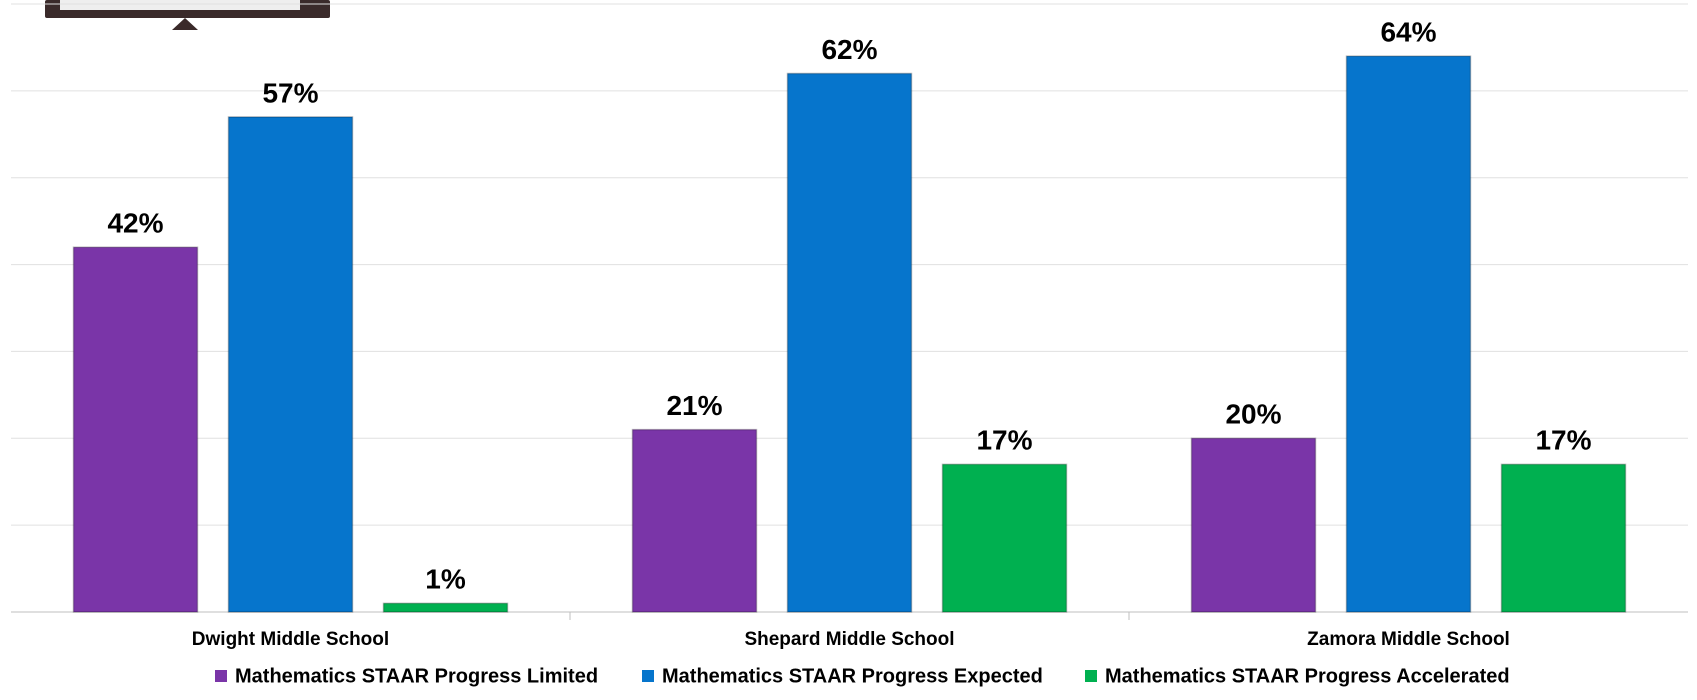 Image resolution: width=1697 pixels, height=700 pixels. Describe the element at coordinates (445, 579) in the screenshot. I see `value-label: 1%` at that location.